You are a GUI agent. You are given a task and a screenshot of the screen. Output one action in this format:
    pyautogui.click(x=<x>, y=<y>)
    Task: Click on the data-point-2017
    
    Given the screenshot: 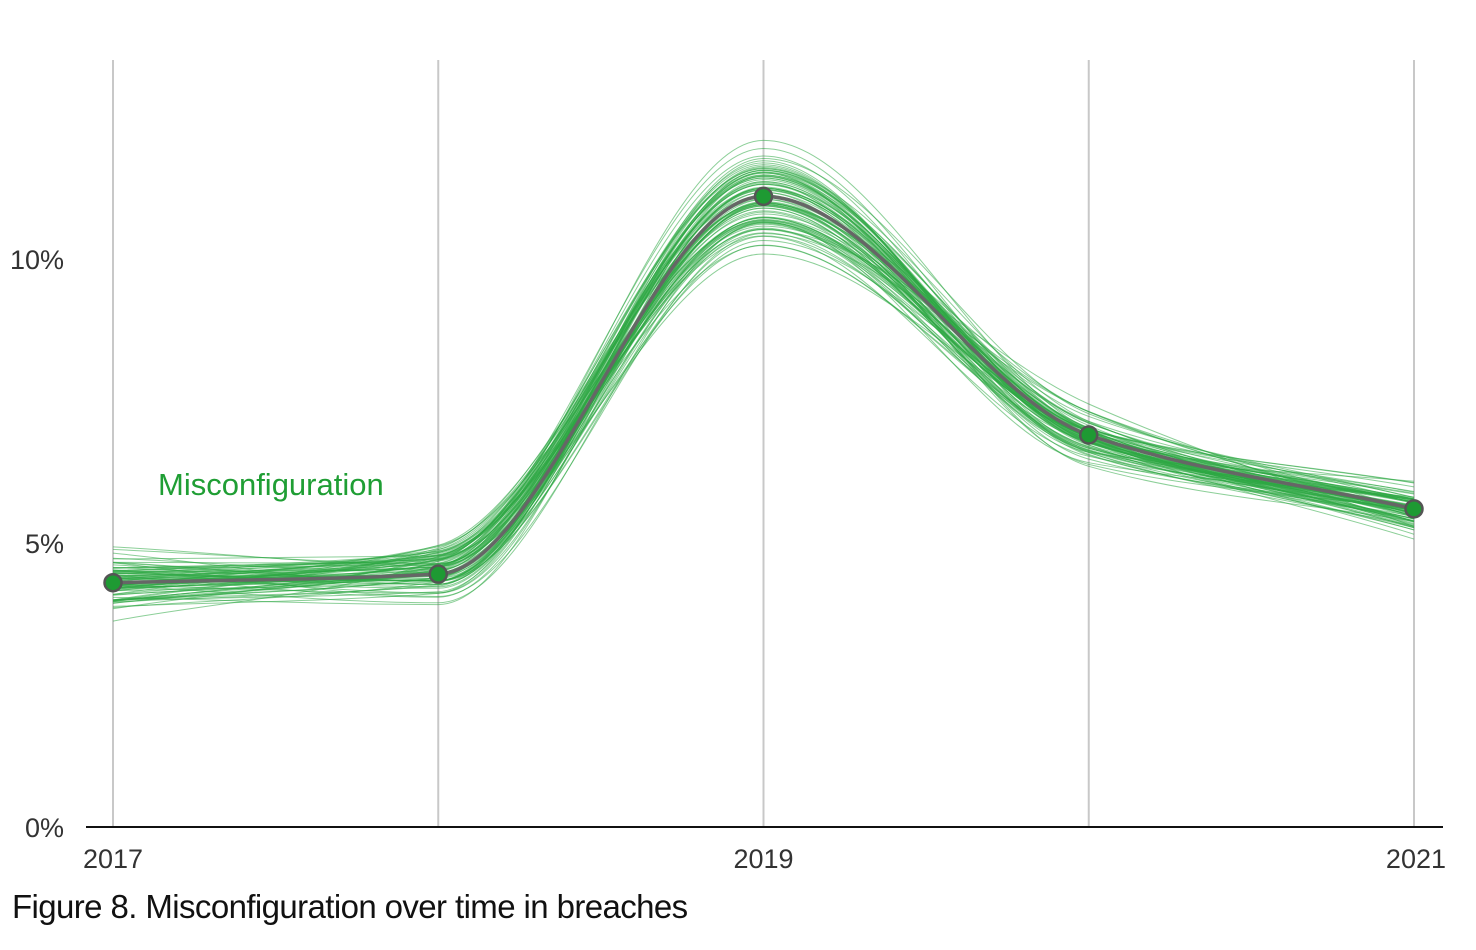 What is the action you would take?
    pyautogui.click(x=113, y=582)
    